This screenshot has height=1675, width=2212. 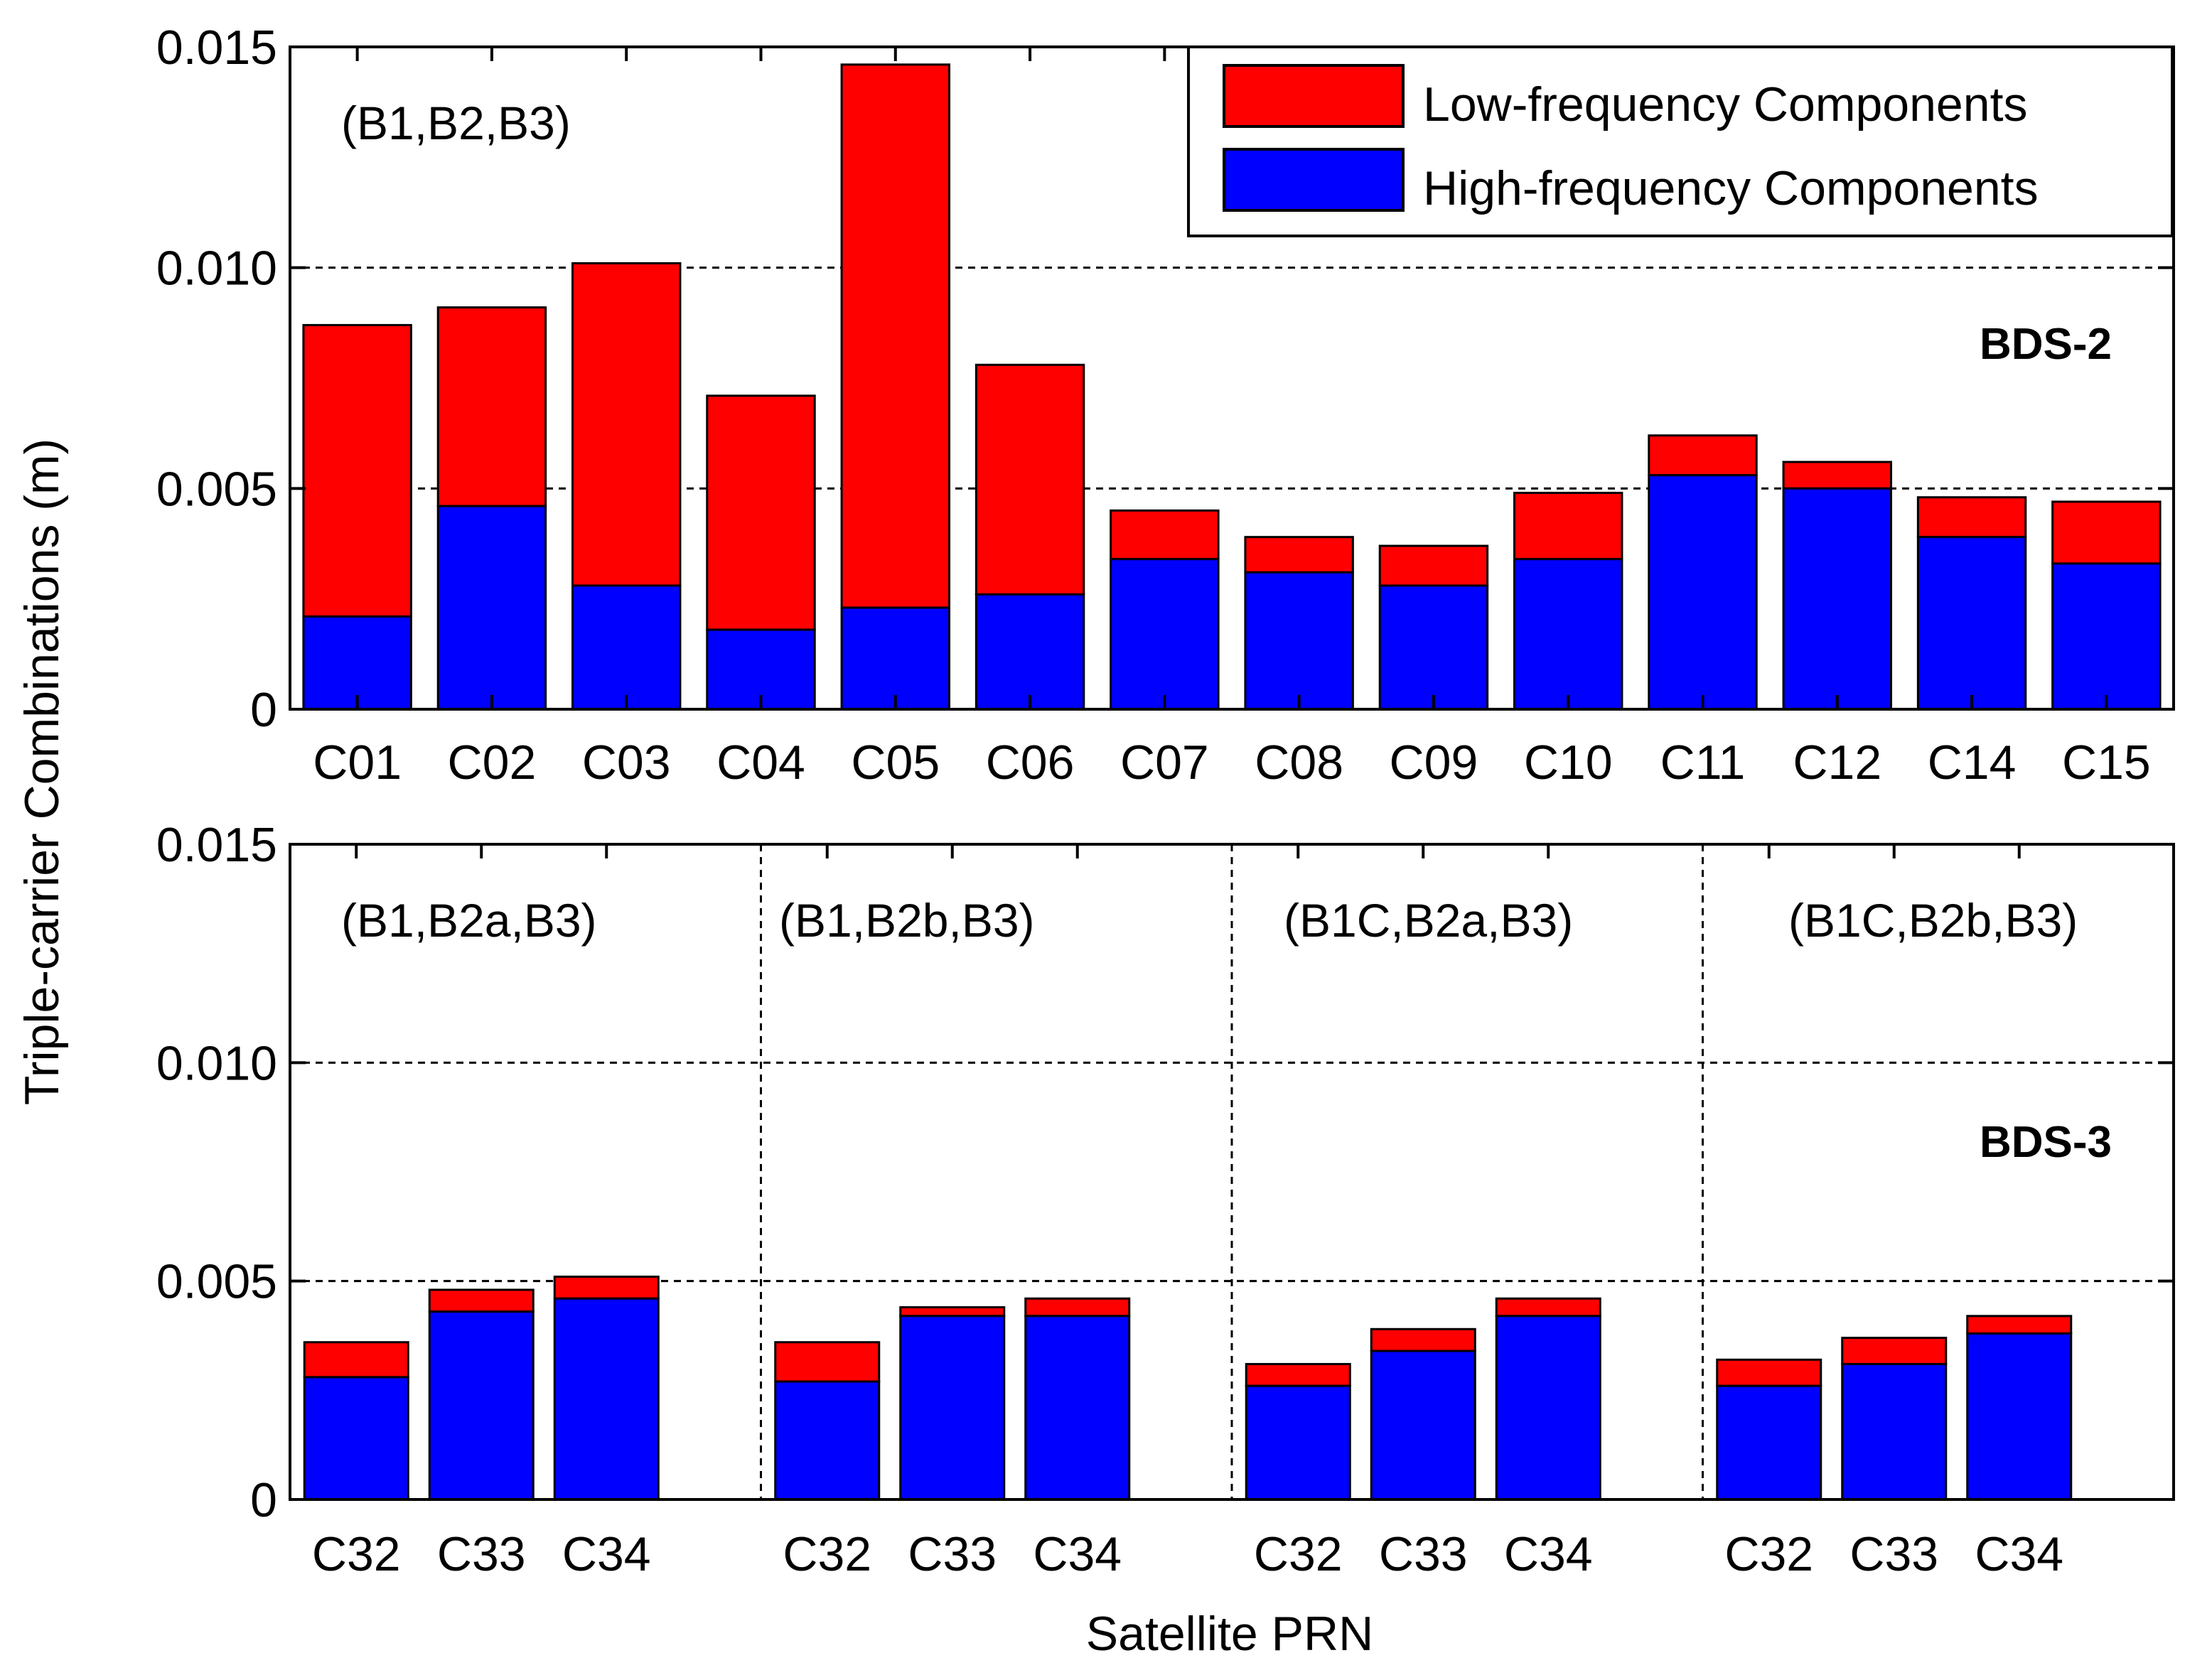 I want to click on bar-high-C15, so click(x=2106, y=636).